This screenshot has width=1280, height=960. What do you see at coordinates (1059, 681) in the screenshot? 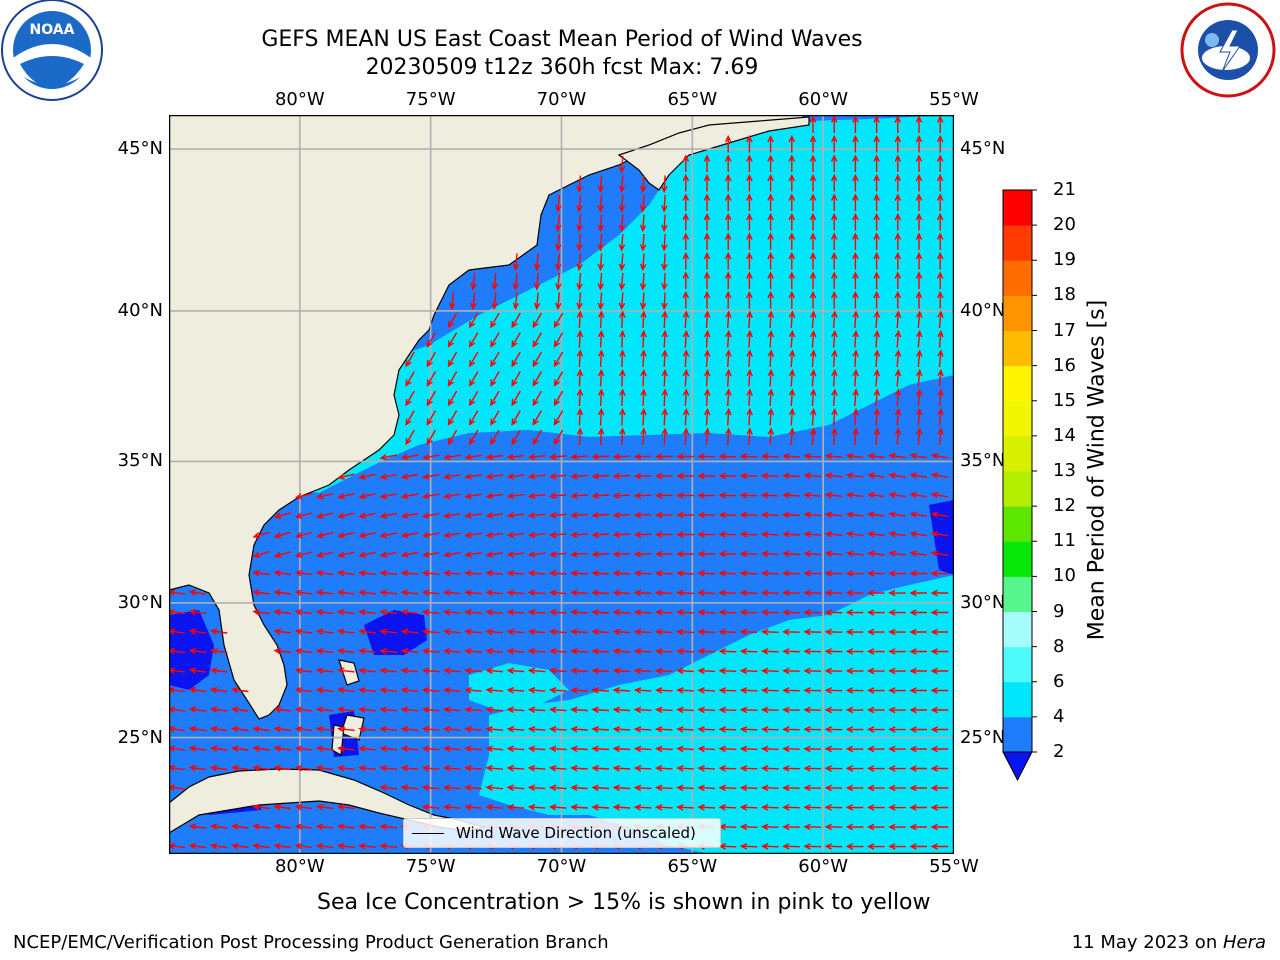
I see `colorbar-tick-label: 6` at bounding box center [1059, 681].